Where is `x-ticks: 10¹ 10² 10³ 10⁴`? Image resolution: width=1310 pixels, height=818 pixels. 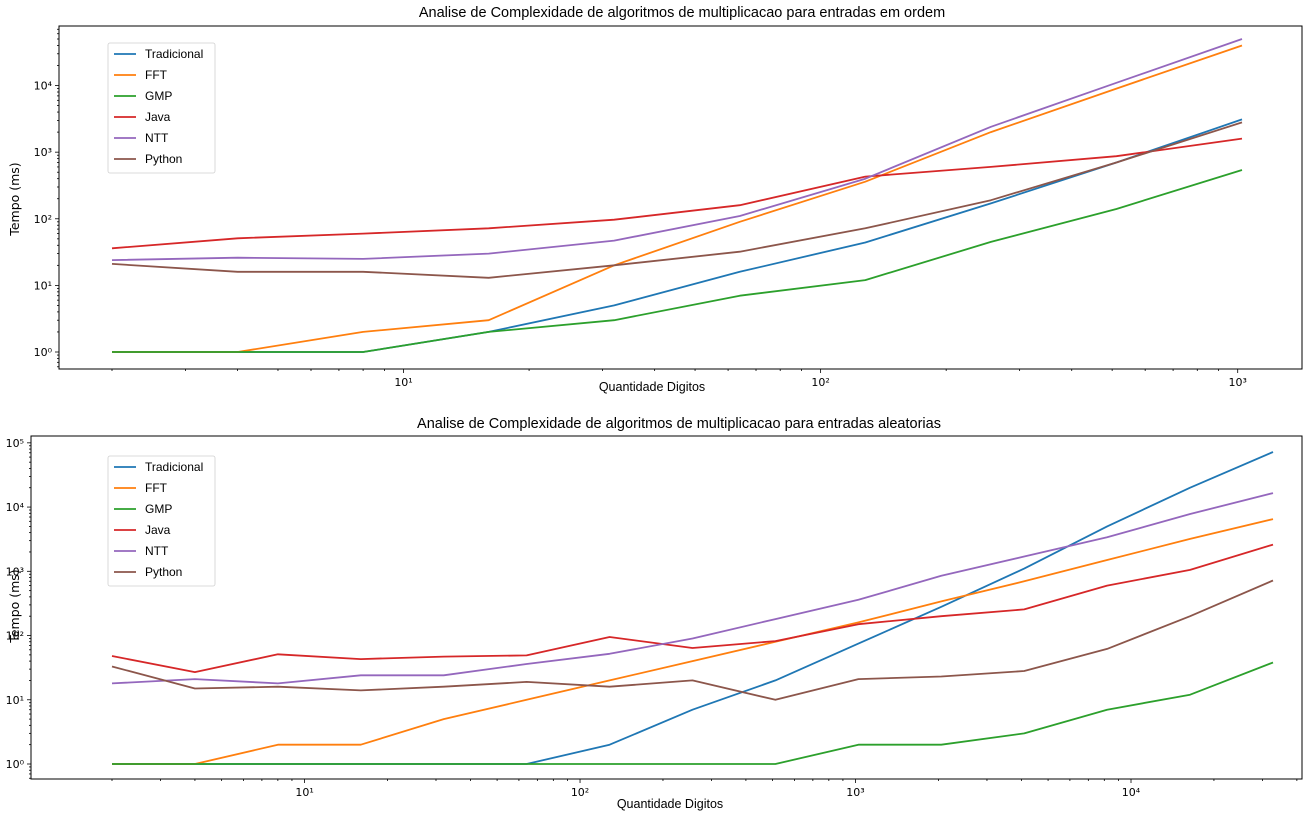 x-ticks: 10¹ 10² 10³ 10⁴ is located at coordinates (704, 789).